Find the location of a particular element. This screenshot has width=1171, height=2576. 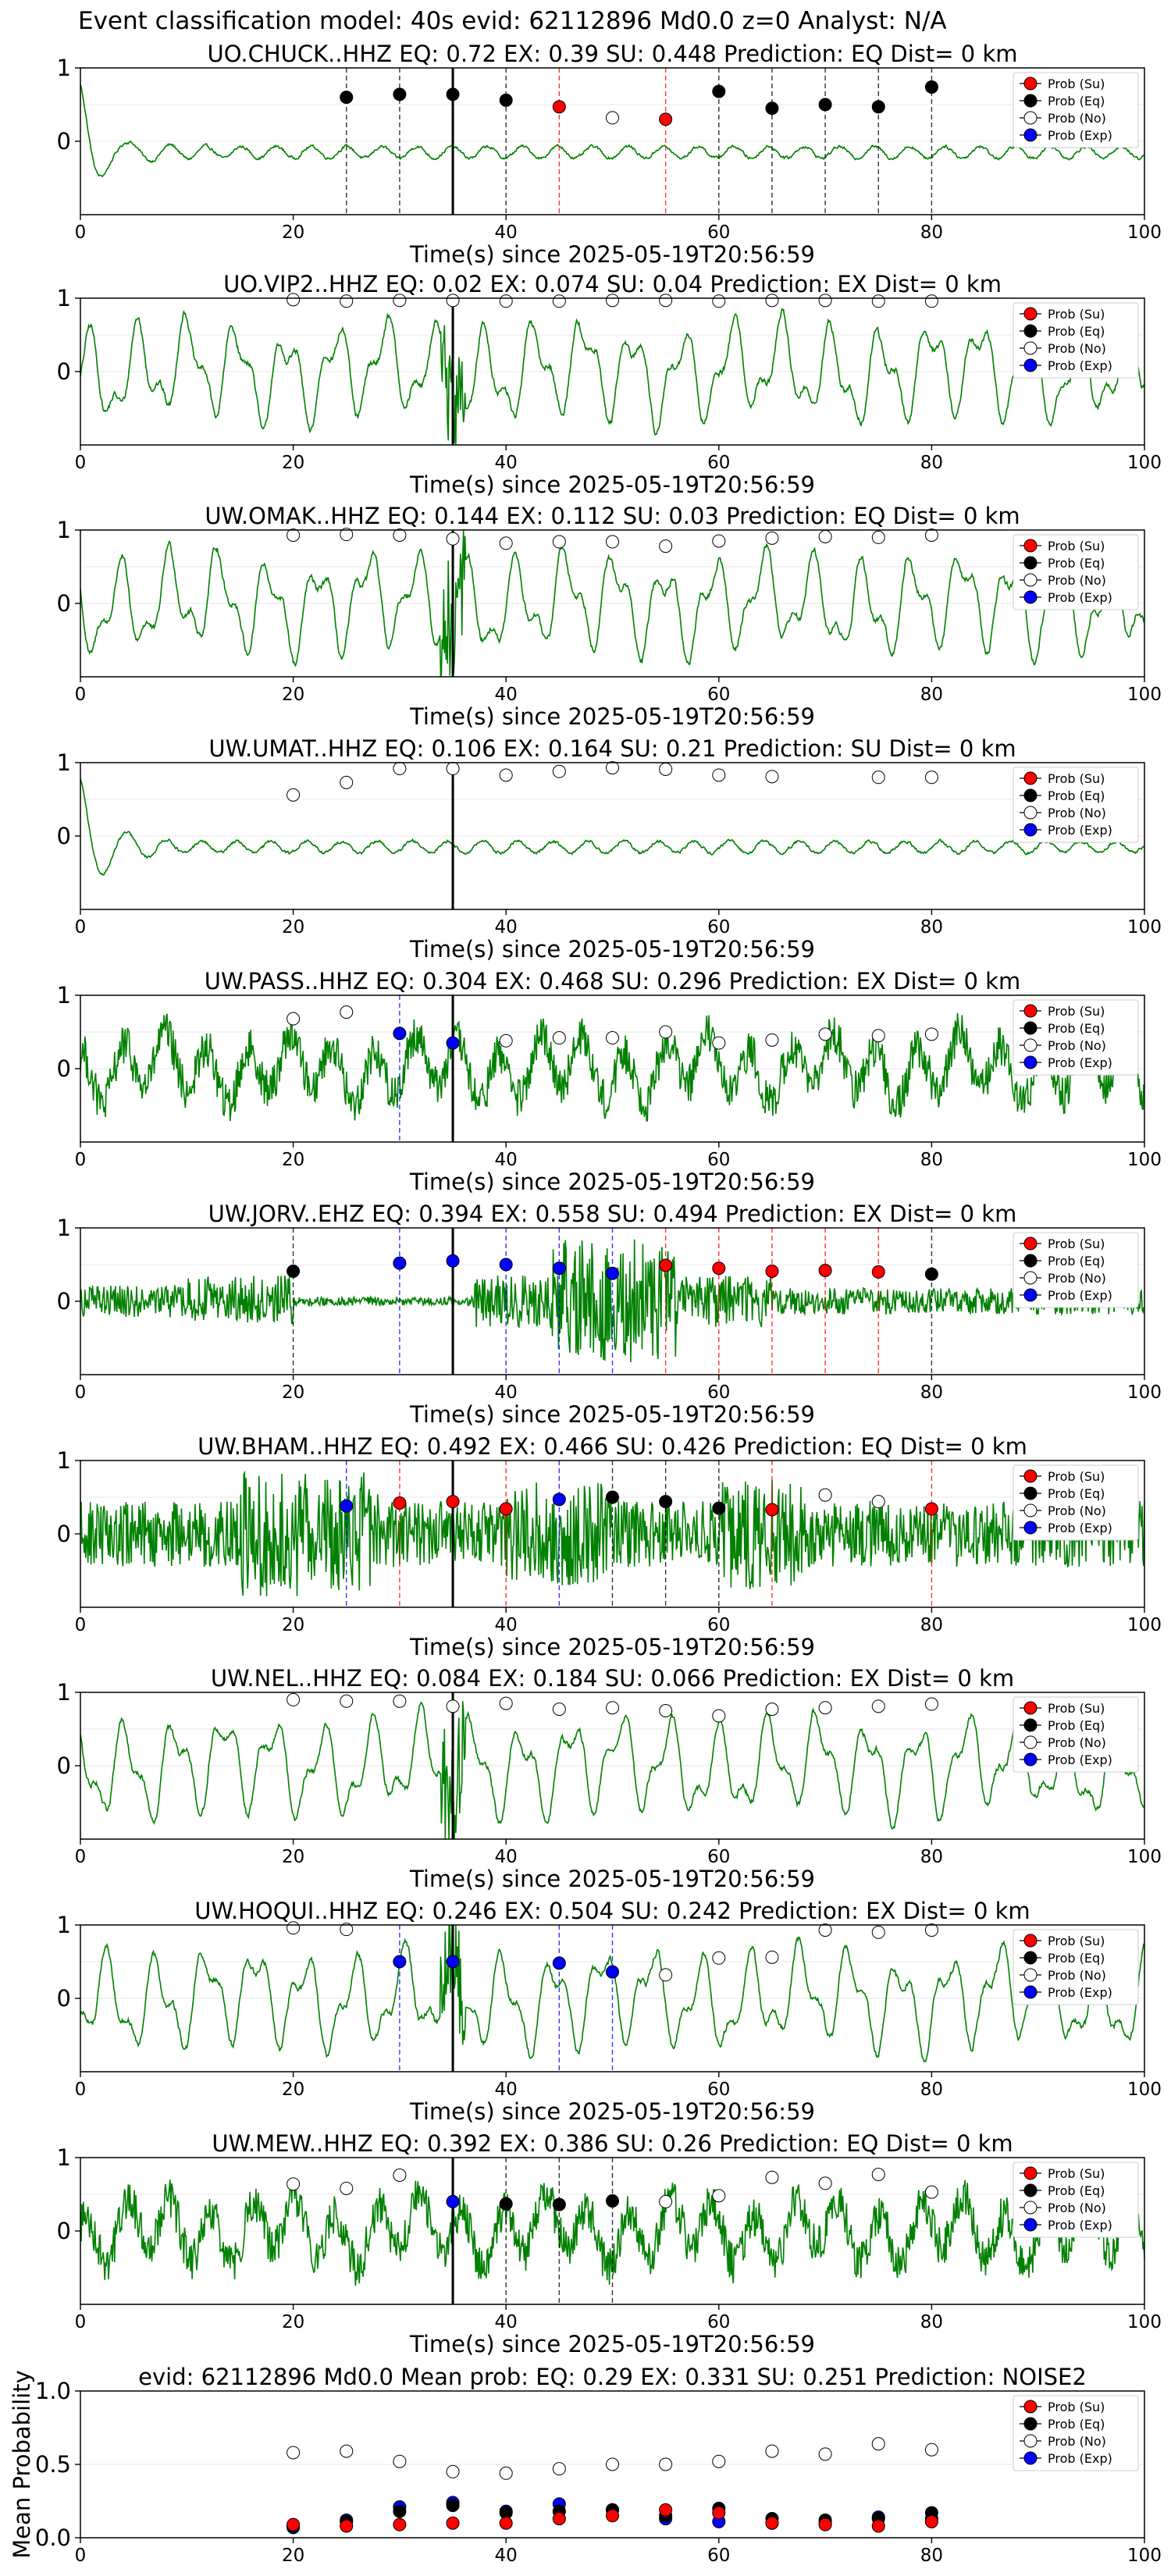

waveform-line is located at coordinates (612, 1993).